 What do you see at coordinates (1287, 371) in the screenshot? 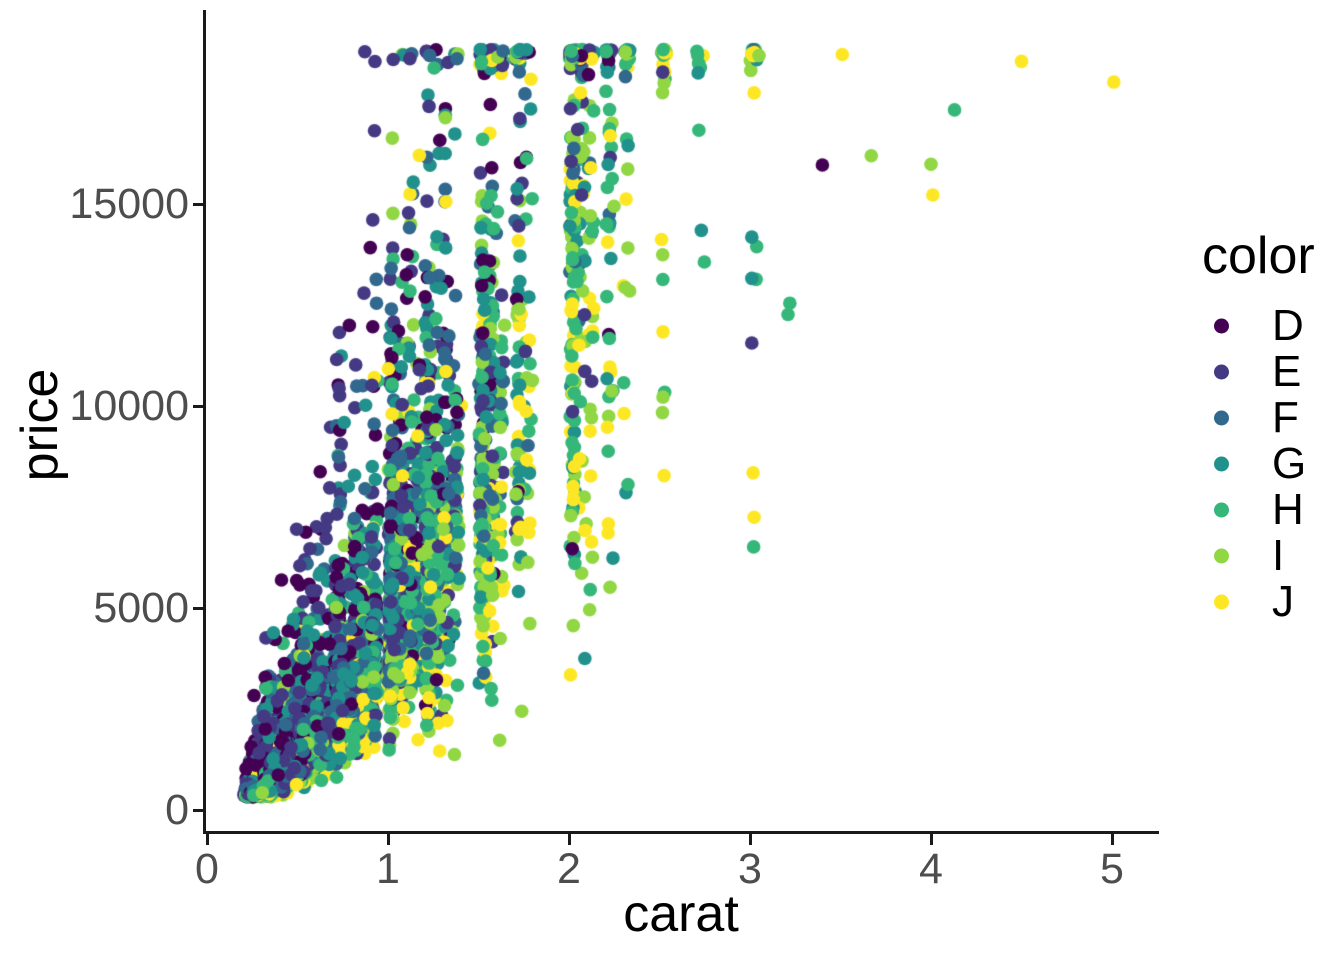
I see `legend-item-label: E` at bounding box center [1287, 371].